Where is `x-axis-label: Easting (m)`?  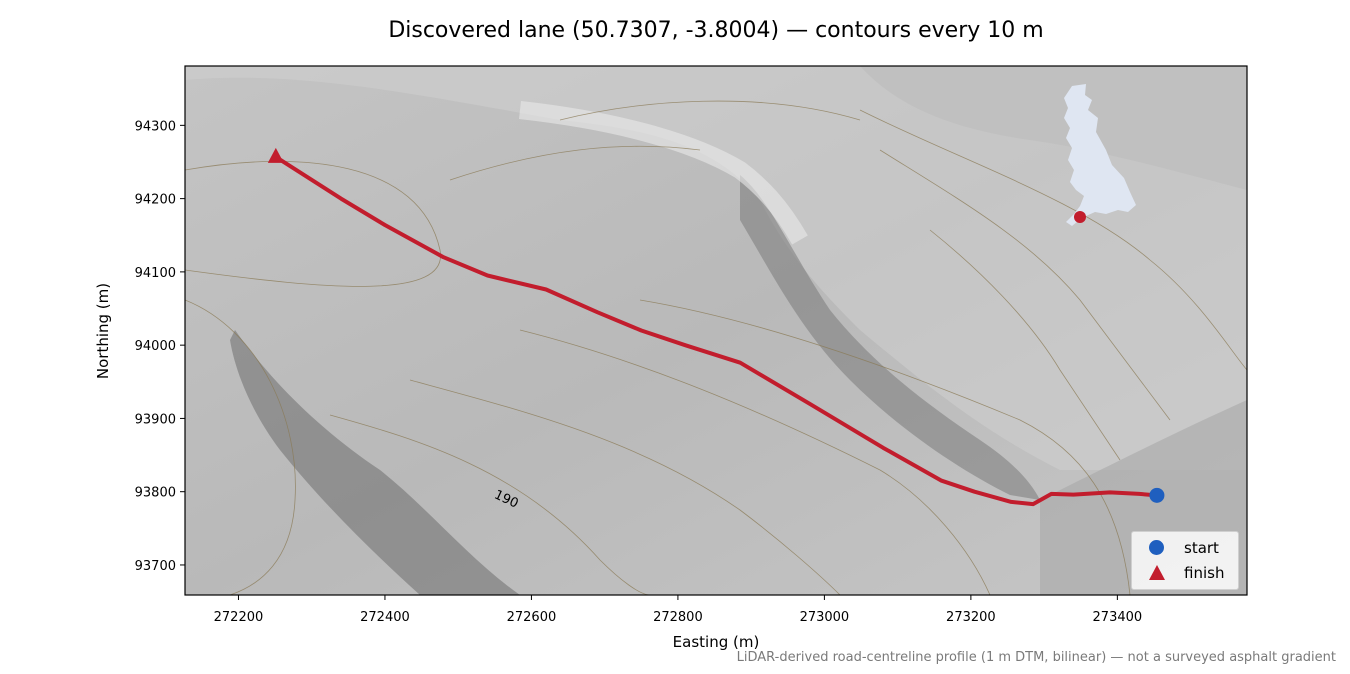
x-axis-label: Easting (m) is located at coordinates (716, 642).